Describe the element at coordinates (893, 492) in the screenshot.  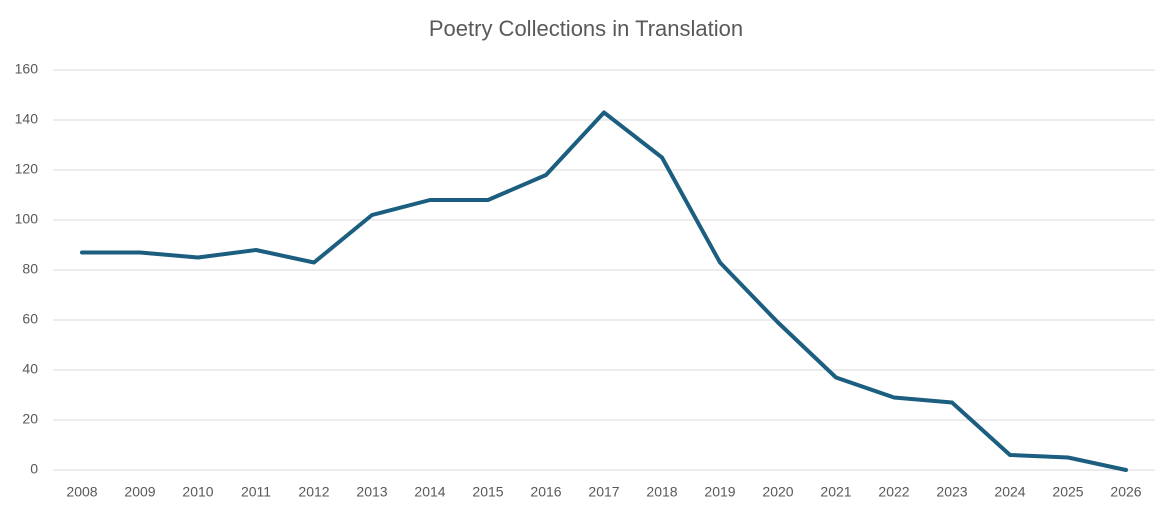
I see `x-tick-label: 2022` at that location.